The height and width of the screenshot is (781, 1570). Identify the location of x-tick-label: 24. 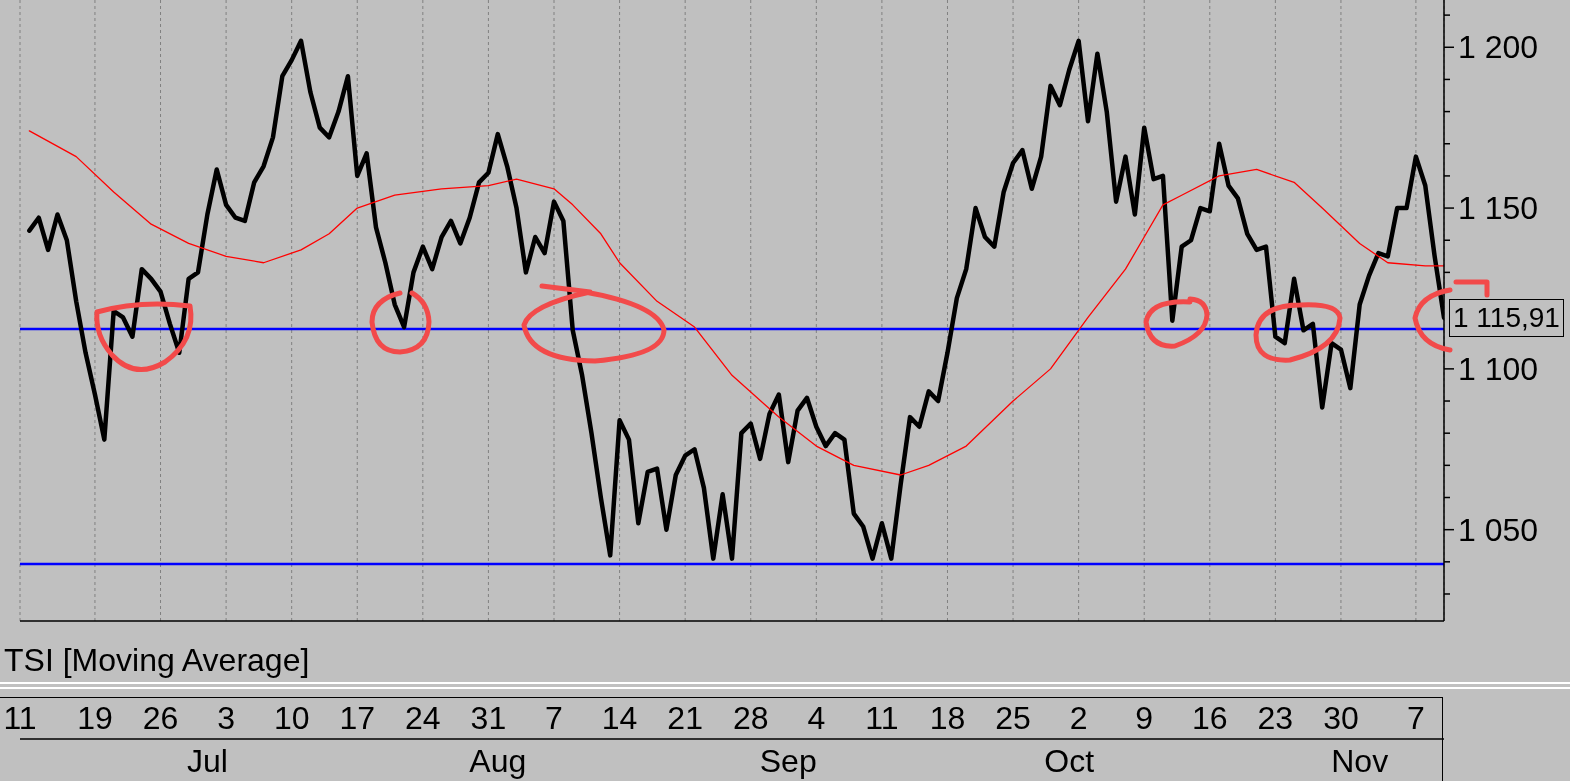
(423, 718).